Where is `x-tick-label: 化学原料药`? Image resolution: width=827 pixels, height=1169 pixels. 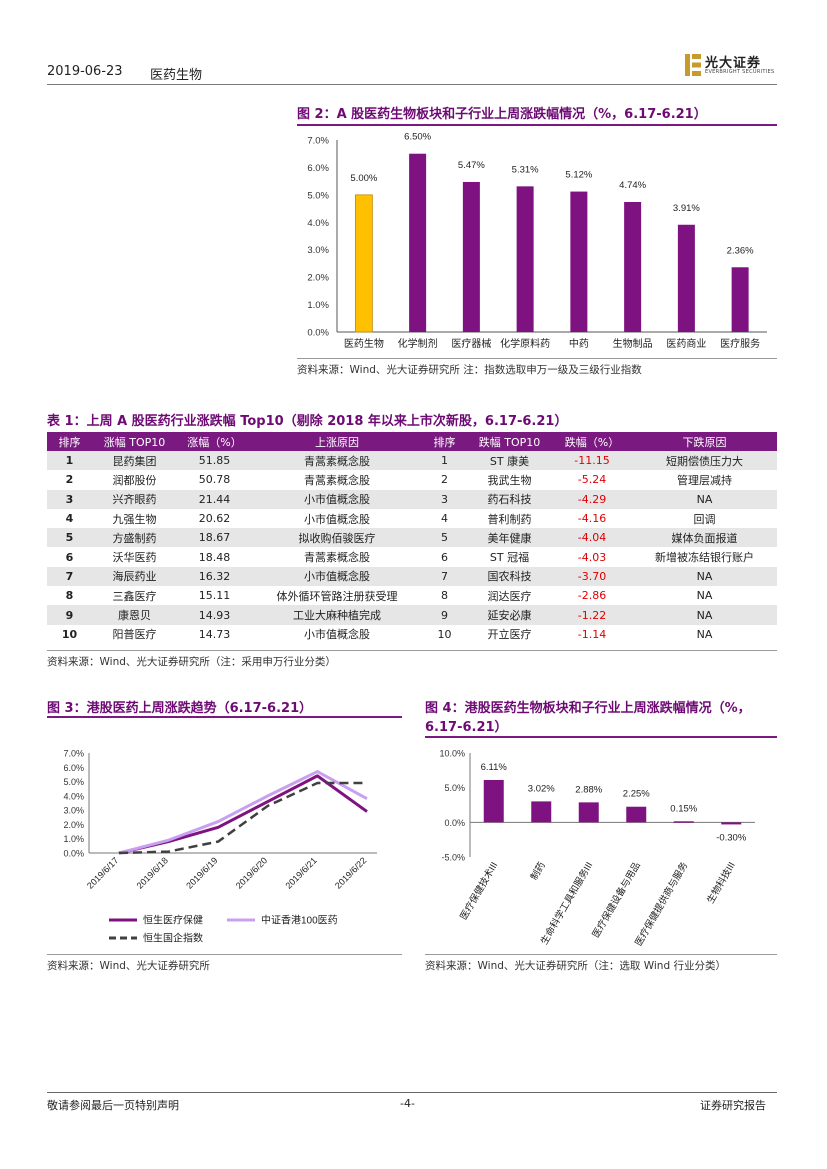
x-tick-label: 化学原料药 is located at coordinates (525, 343).